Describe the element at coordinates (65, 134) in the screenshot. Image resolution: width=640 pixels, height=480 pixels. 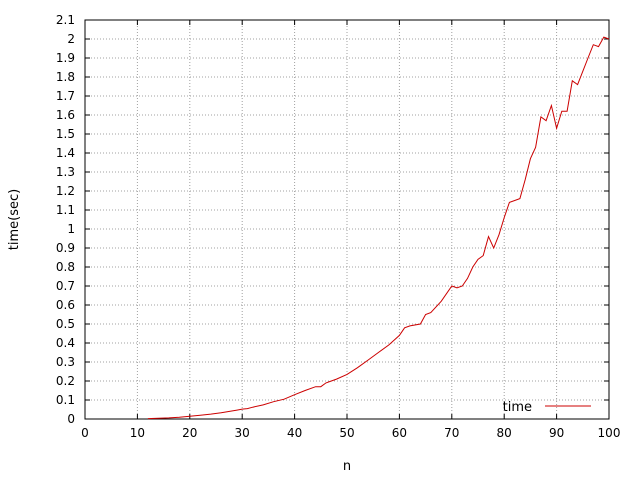
I see `y-tick-label: 1.5` at that location.